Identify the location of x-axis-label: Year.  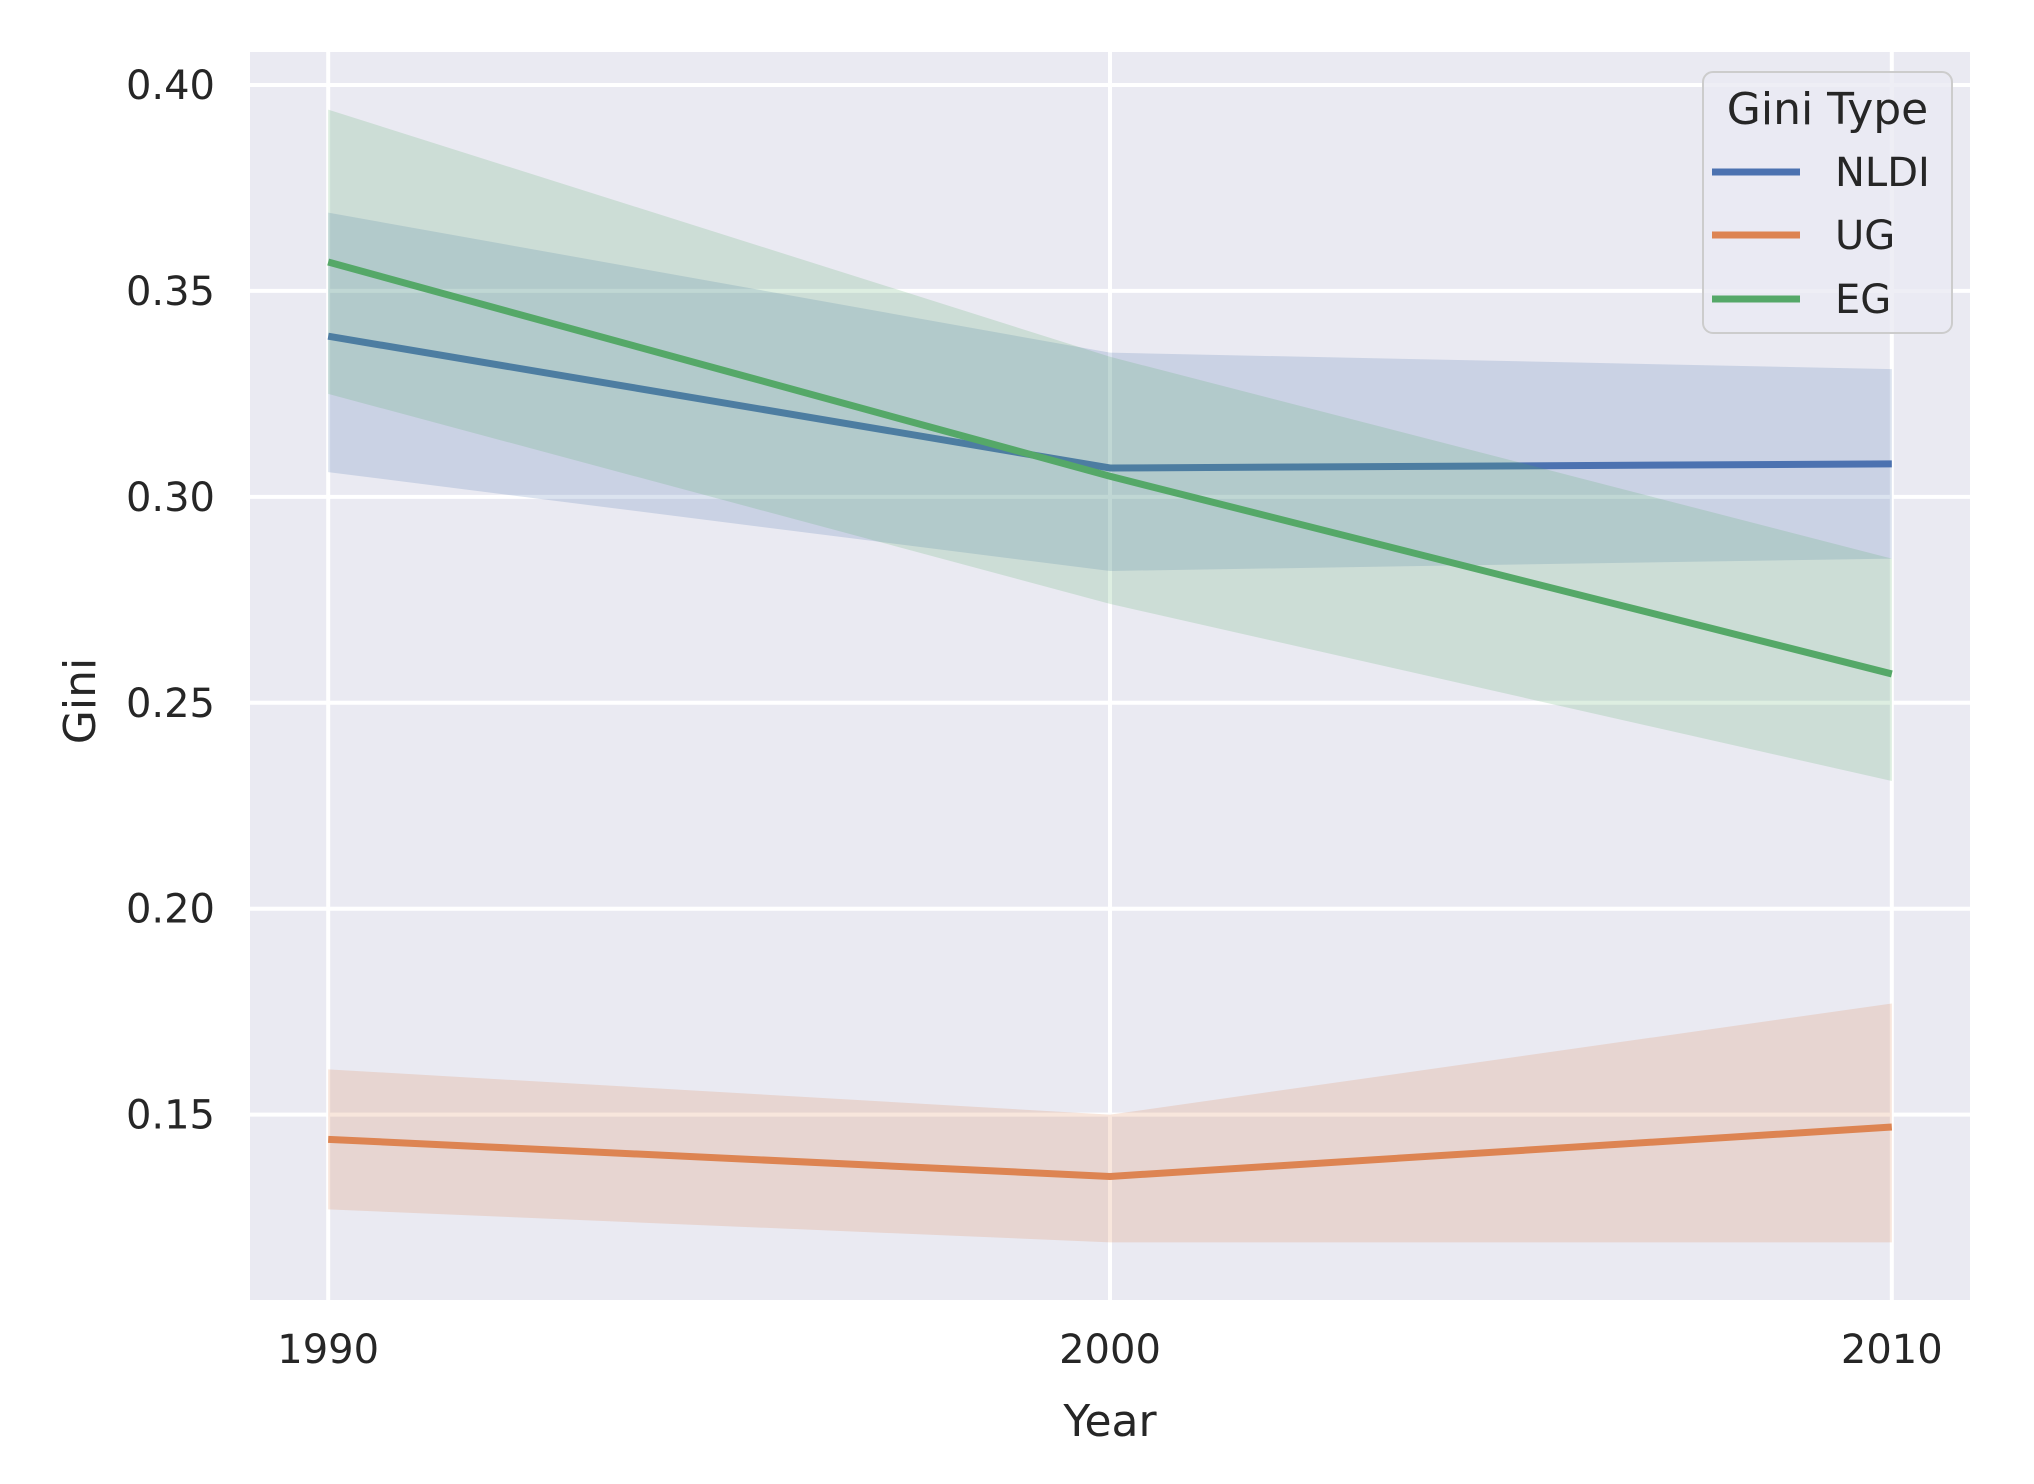
(1109, 1421).